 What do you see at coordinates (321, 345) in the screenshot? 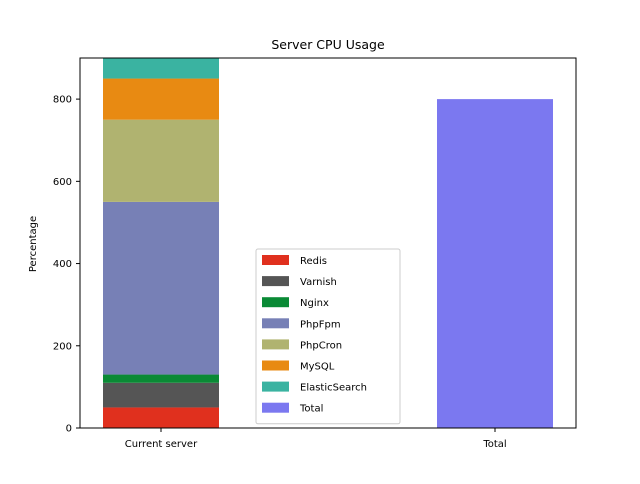
I see `legend-label-phpcron: PhpCron` at bounding box center [321, 345].